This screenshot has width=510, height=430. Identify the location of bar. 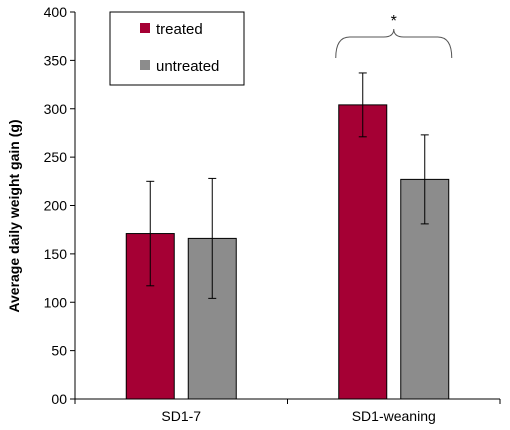
(363, 252).